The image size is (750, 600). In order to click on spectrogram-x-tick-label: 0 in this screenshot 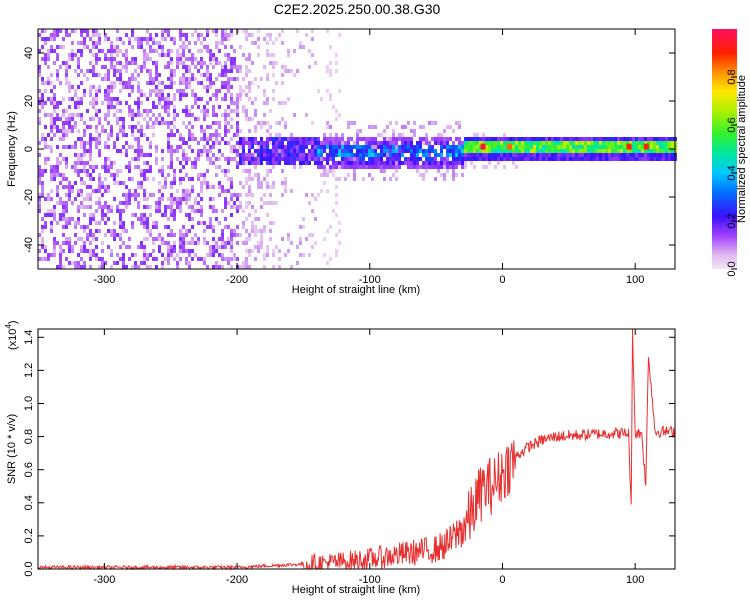, I will do `click(502, 280)`.